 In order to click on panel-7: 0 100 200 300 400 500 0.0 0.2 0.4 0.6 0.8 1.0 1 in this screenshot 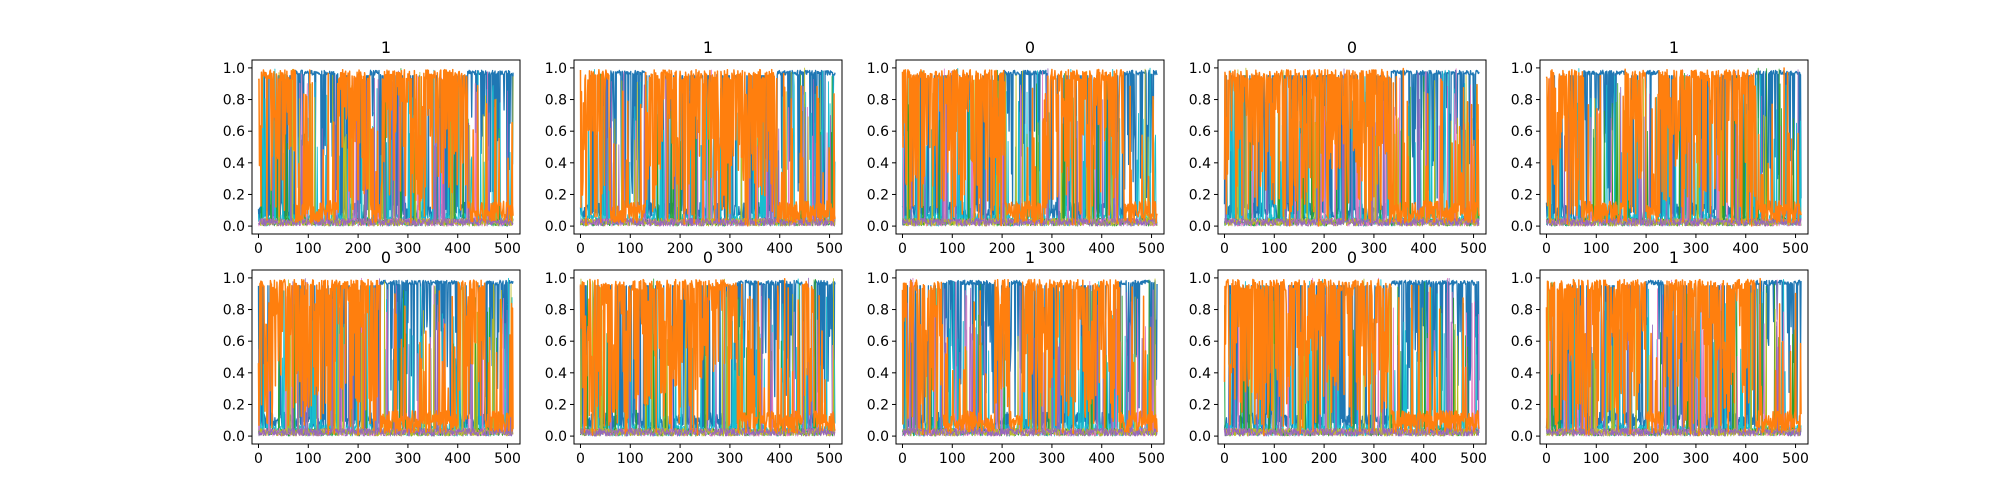, I will do `click(1016, 357)`.